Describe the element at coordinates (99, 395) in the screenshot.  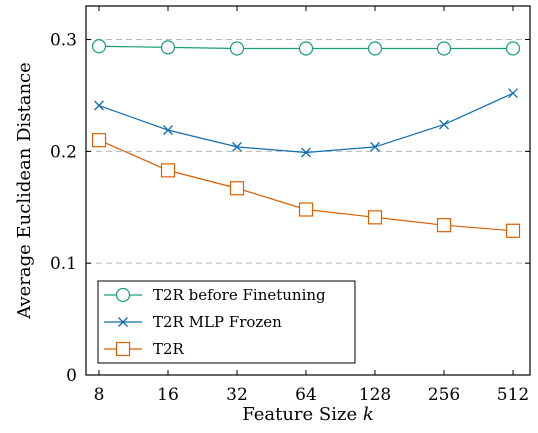
I see `x-tick-label: 8` at that location.